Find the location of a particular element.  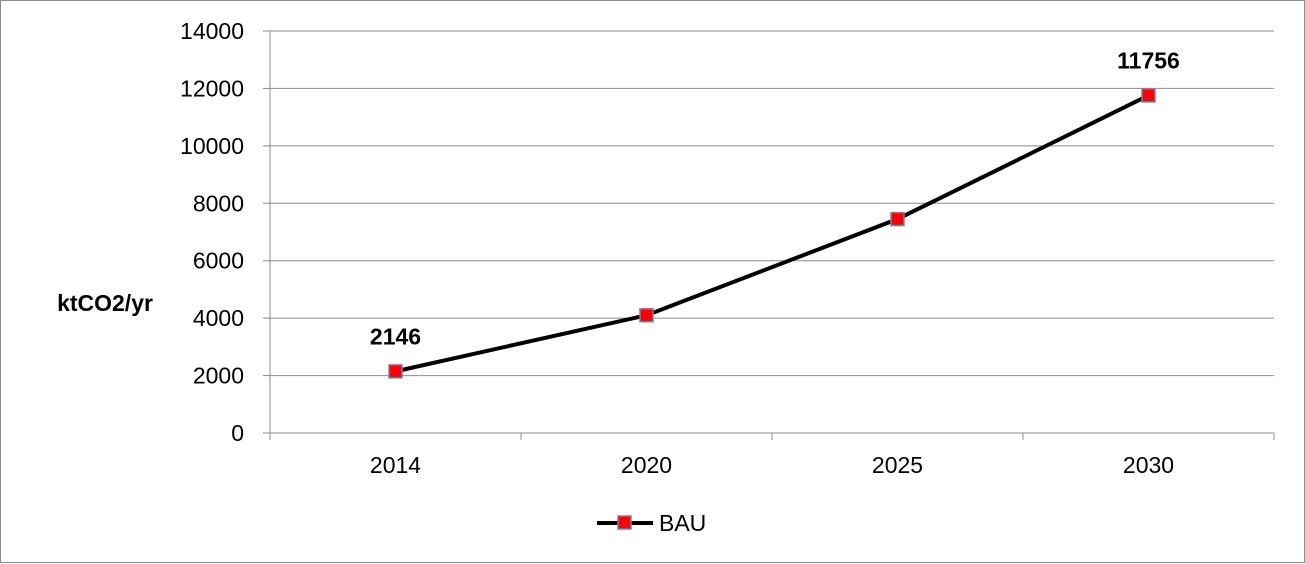

y-tick-label: 8000 is located at coordinates (218, 203).